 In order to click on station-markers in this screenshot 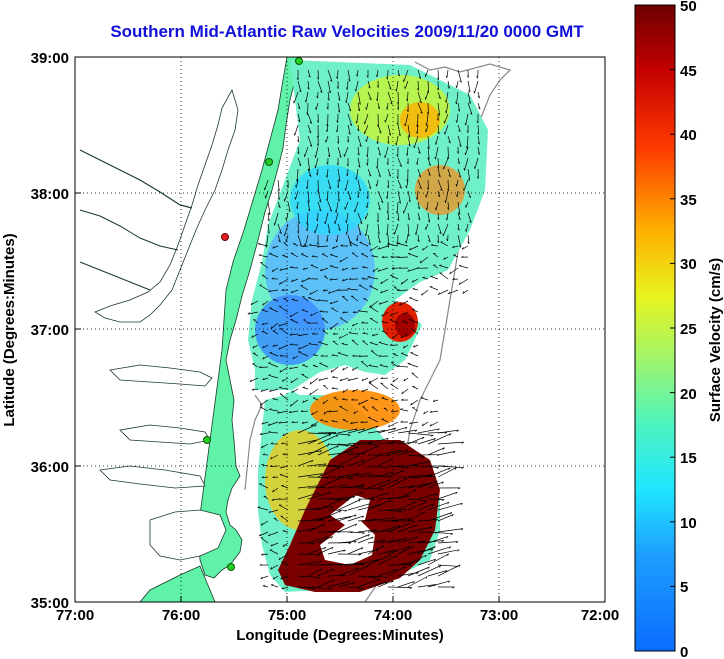, I will do `click(253, 314)`.